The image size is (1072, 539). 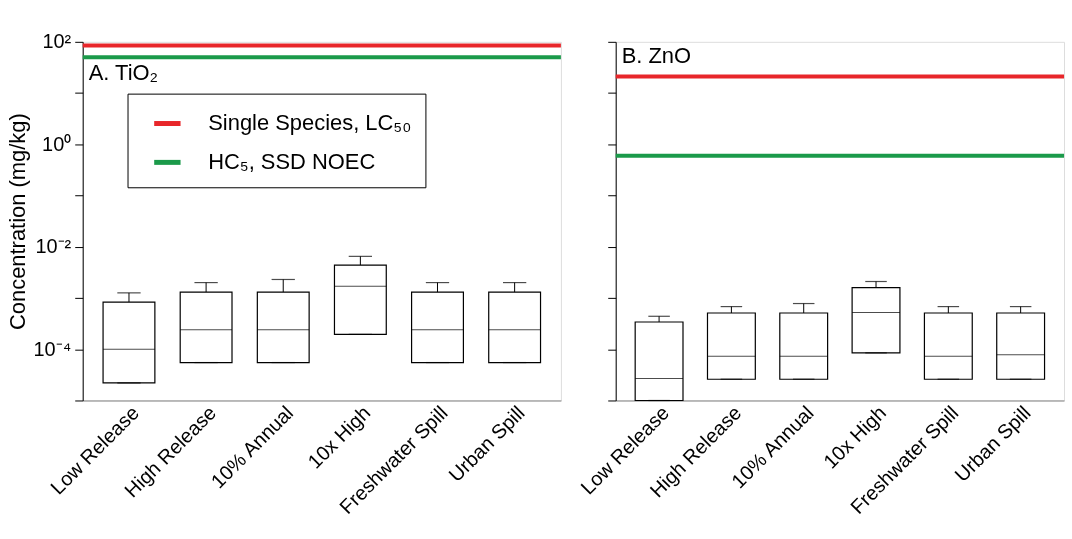 I want to click on text: A. TiO₂, so click(x=123, y=73).